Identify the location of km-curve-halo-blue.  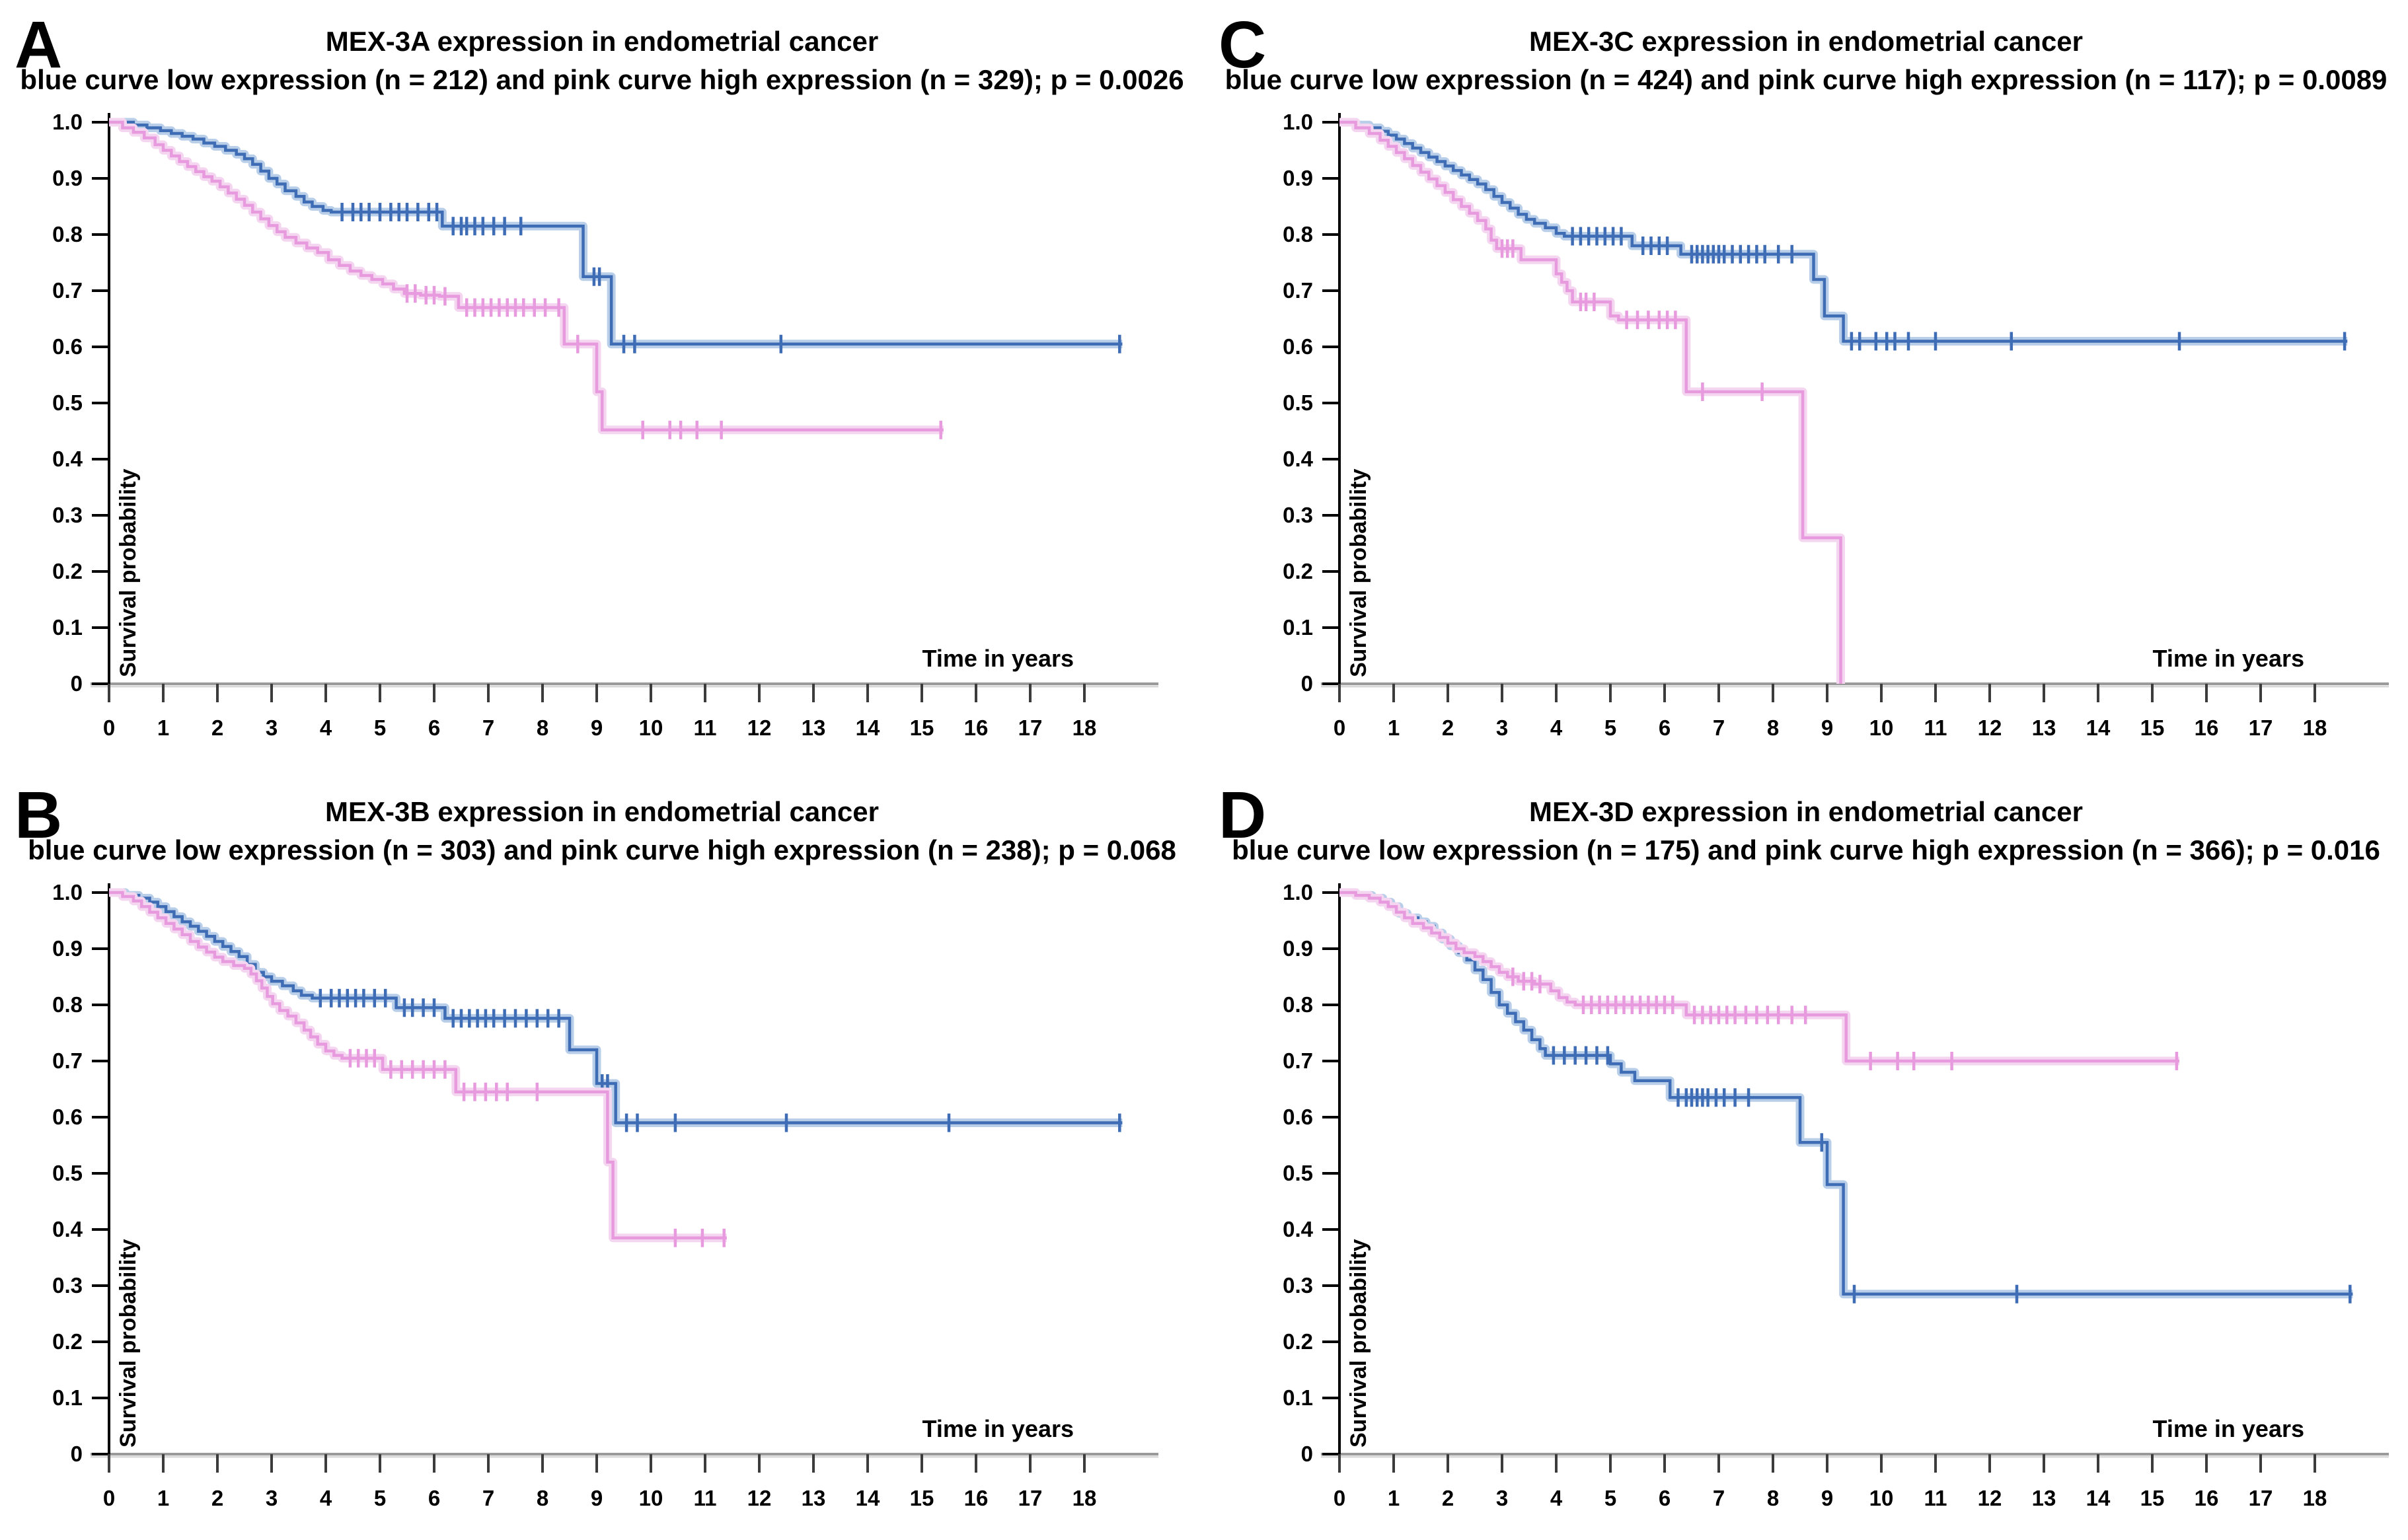
(616, 233).